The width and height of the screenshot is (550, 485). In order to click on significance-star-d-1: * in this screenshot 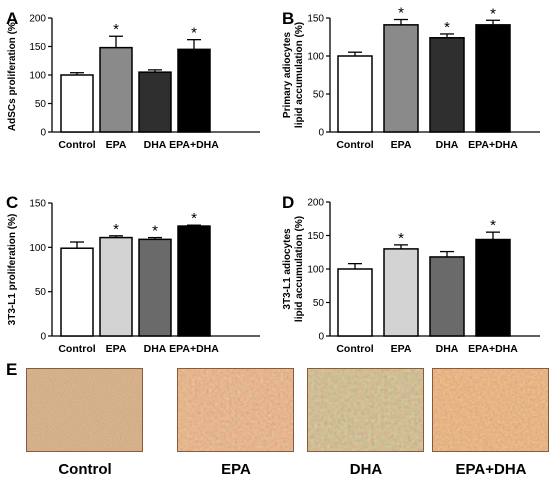, I will do `click(401, 238)`.